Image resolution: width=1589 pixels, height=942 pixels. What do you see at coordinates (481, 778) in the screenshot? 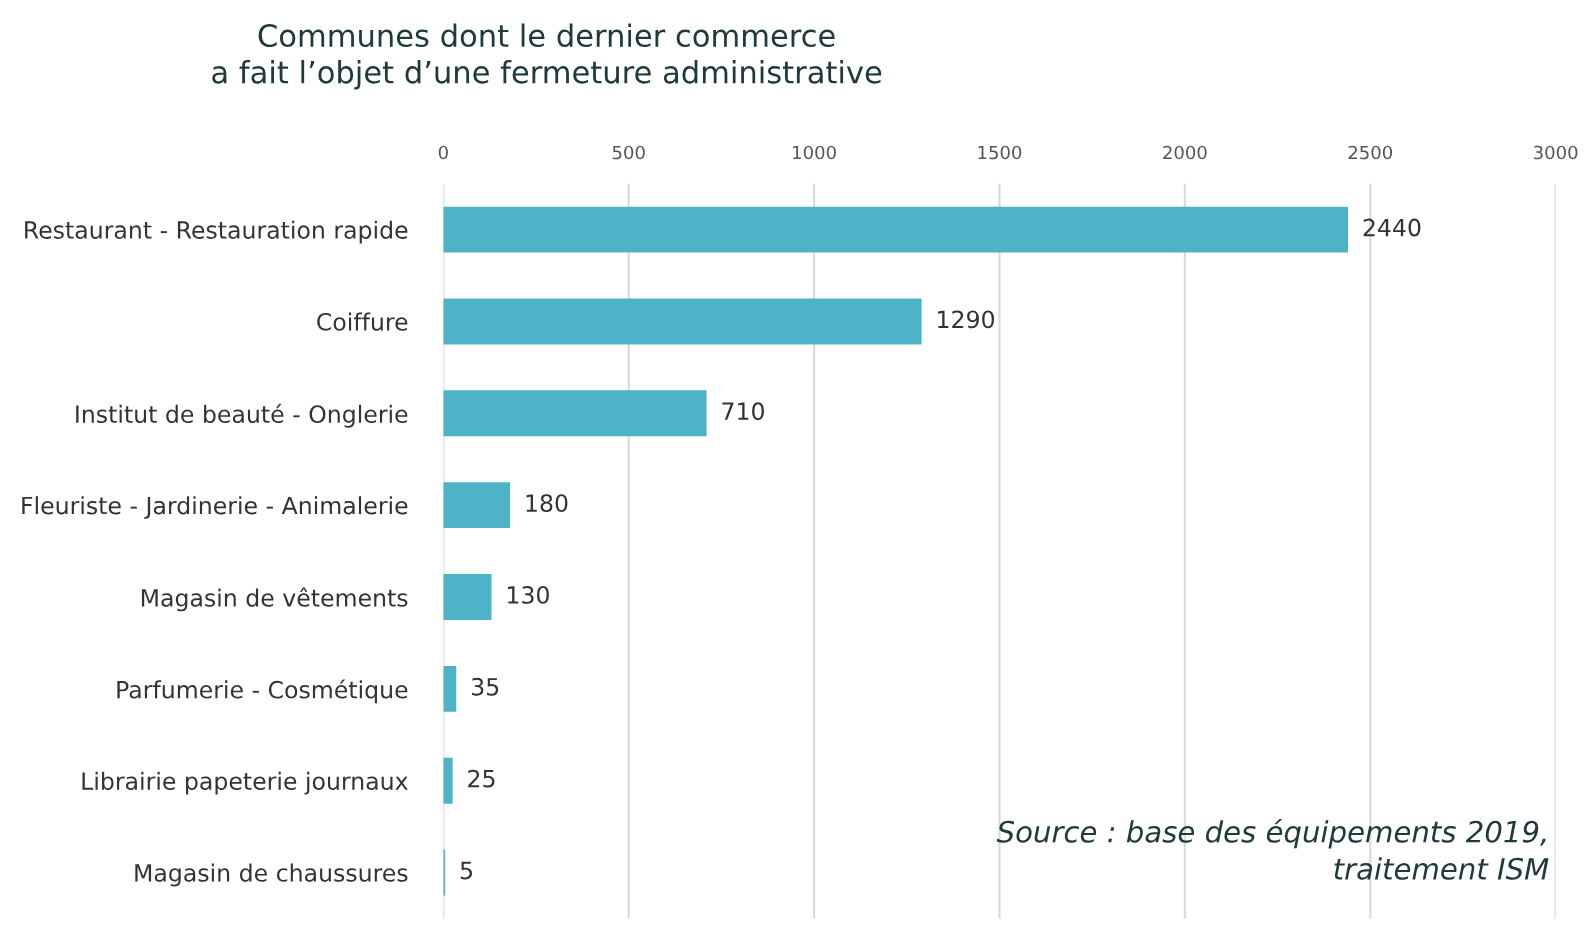
I see `data-label: 25` at bounding box center [481, 778].